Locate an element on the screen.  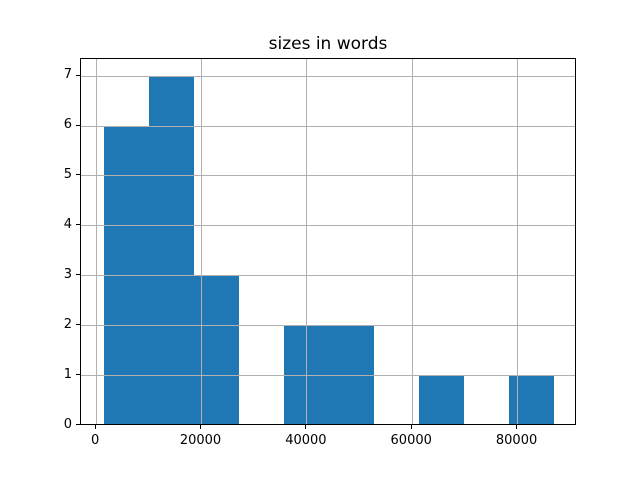
chart-title: sizes in words is located at coordinates (328, 44).